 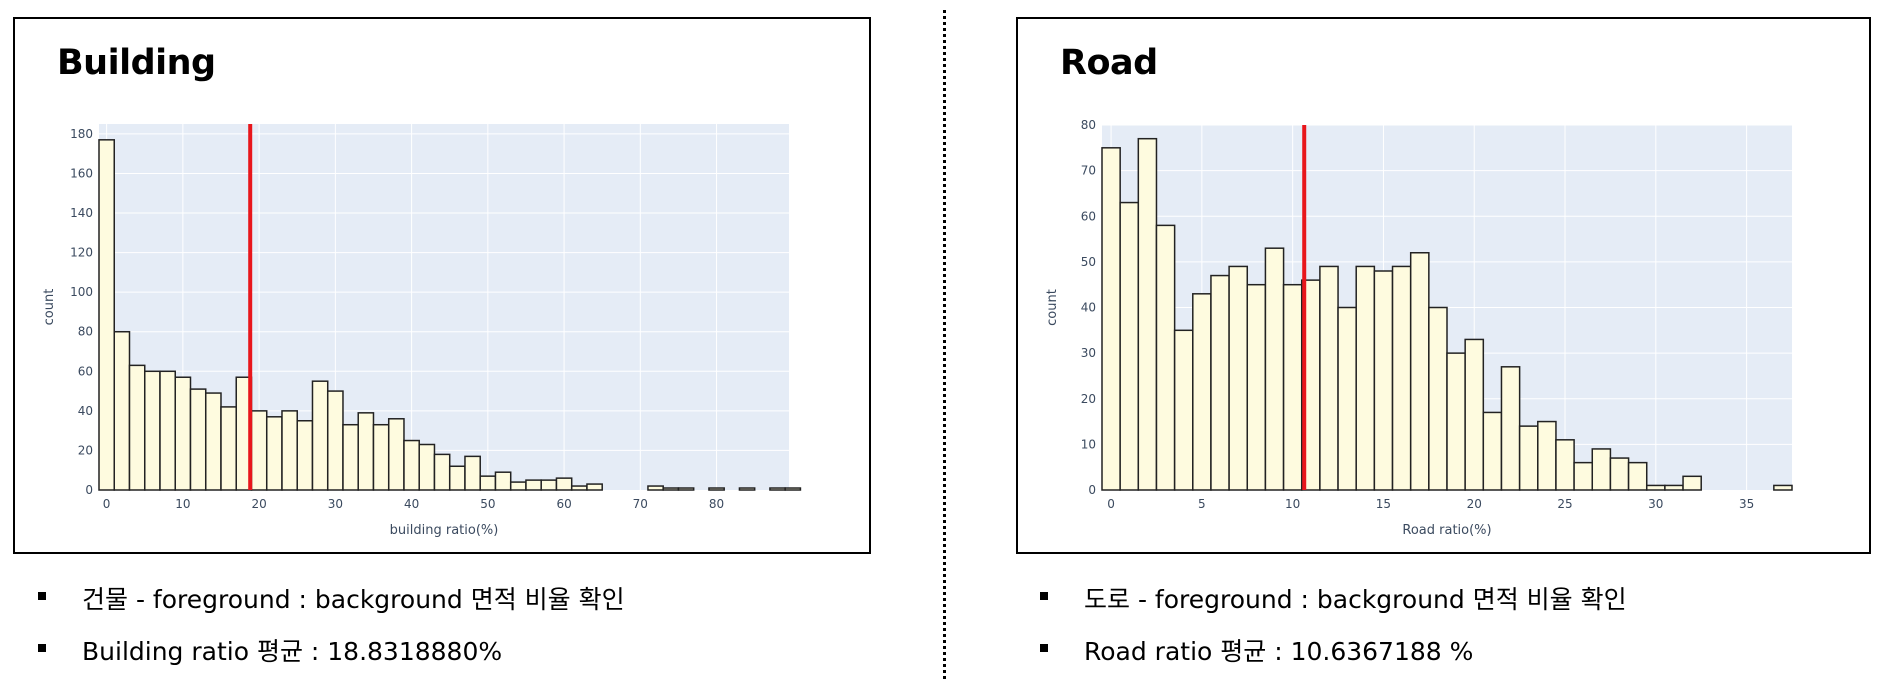 What do you see at coordinates (353, 599) in the screenshot?
I see `bullet-text: 건물 - foreground : background 면적 비율 확인` at bounding box center [353, 599].